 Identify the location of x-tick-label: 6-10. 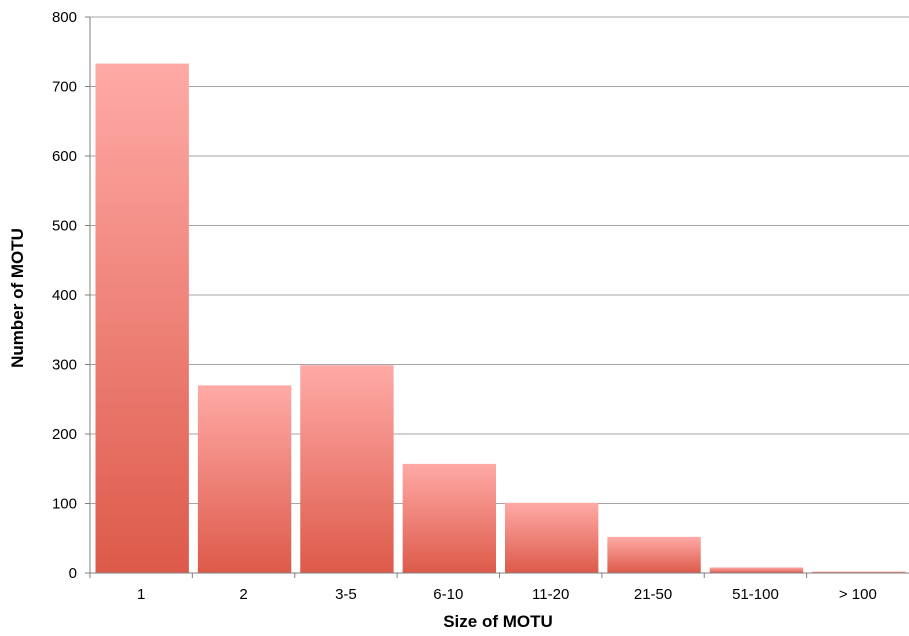
(448, 594).